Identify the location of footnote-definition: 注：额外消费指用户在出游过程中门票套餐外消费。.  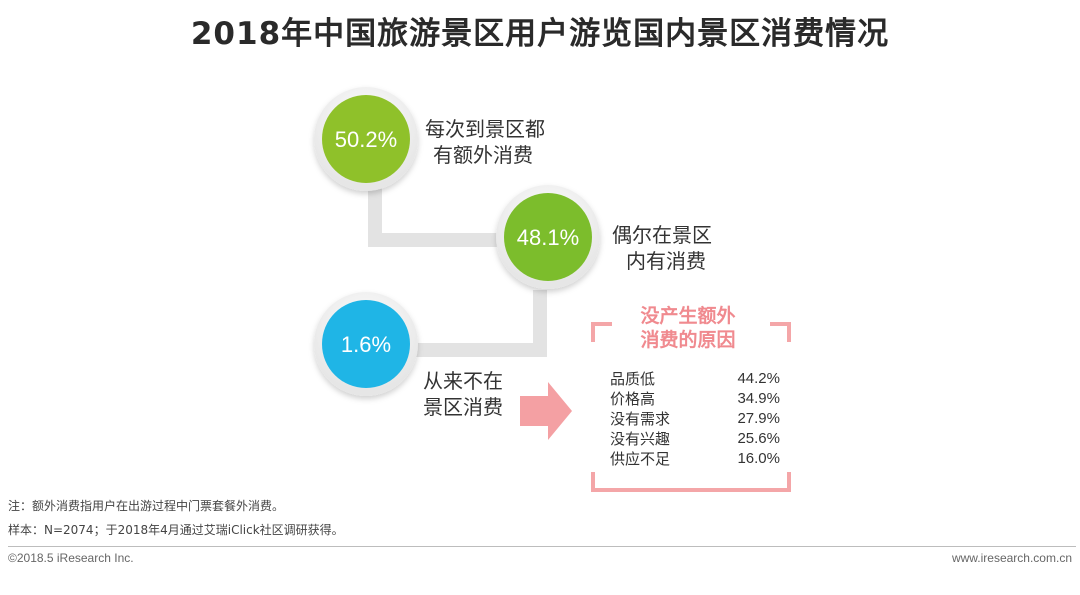
(146, 506).